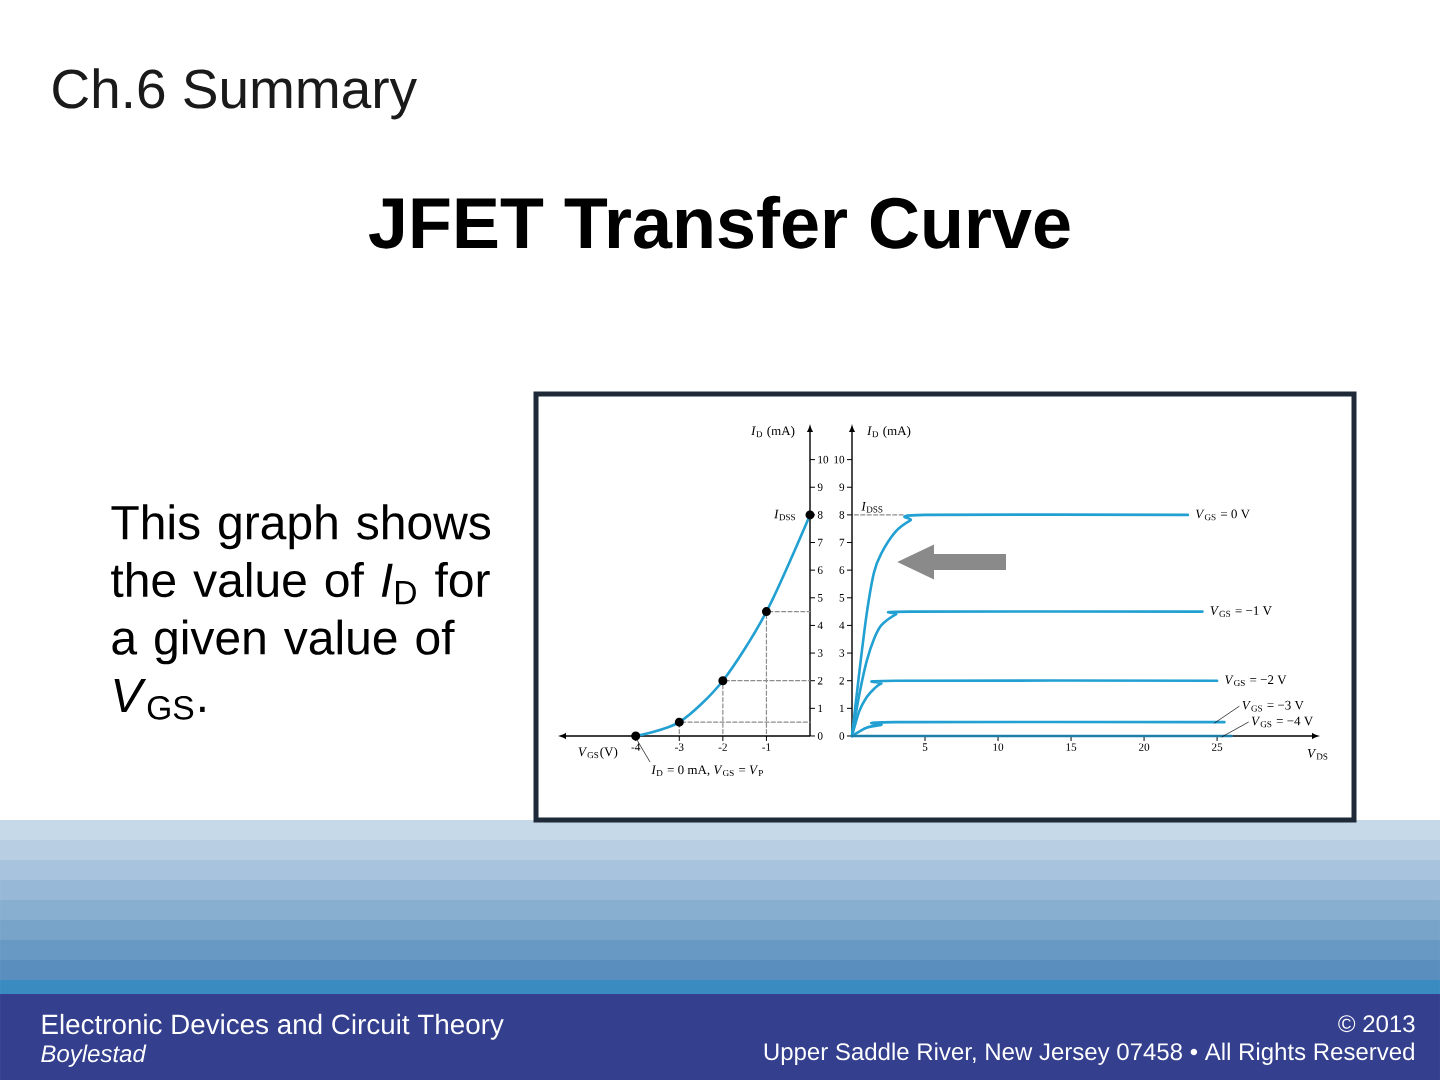 Image resolution: width=1440 pixels, height=1080 pixels. I want to click on text: Upper Saddle River, New Jersey 07458 • All Rights Reserved, so click(1089, 1053).